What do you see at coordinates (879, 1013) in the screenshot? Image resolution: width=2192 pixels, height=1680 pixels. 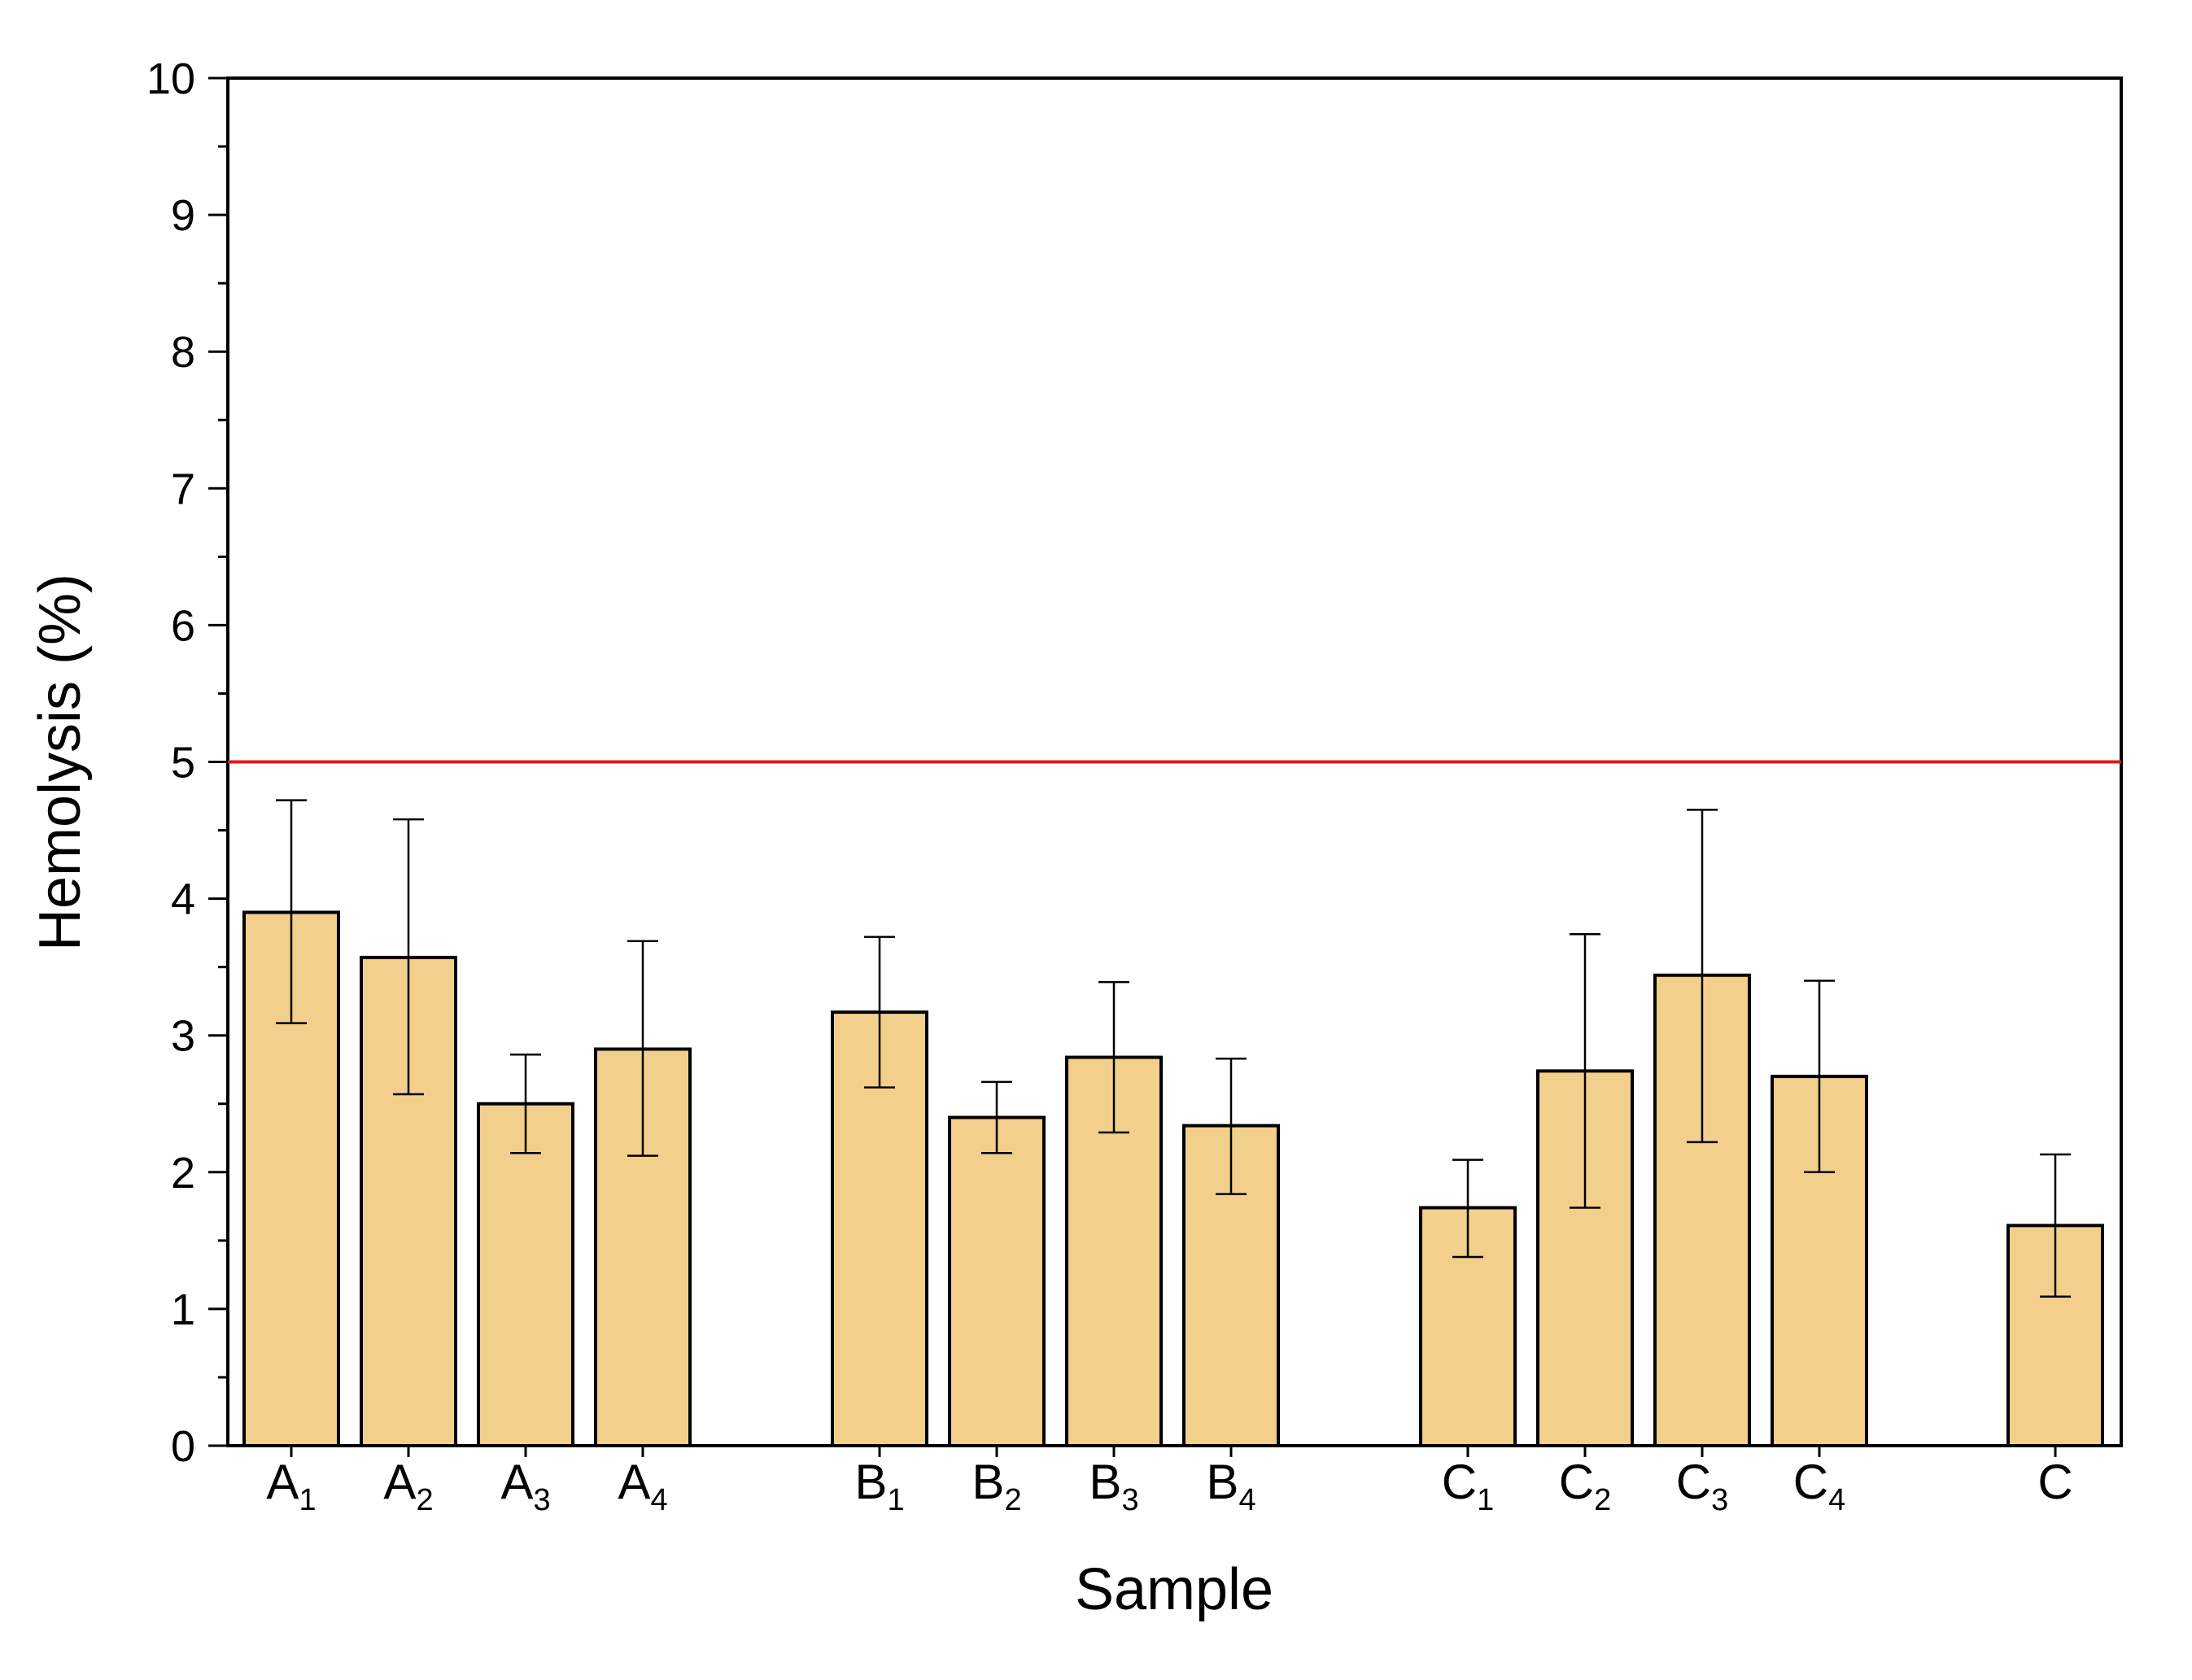 I see `error-bar-b1` at bounding box center [879, 1013].